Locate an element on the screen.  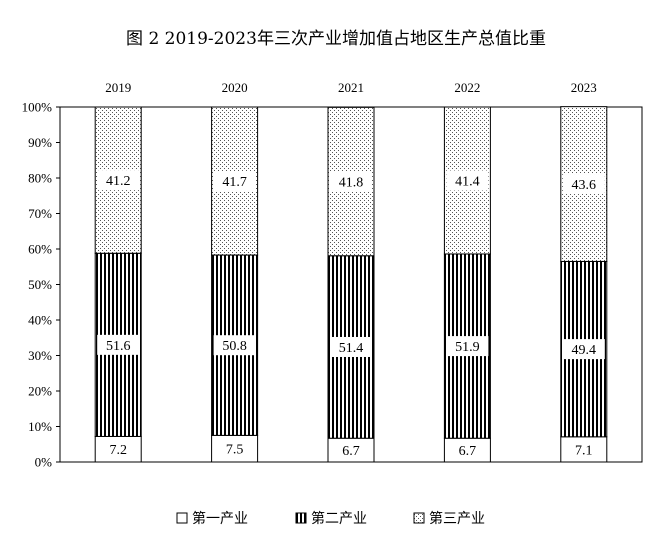
data-label: 49.4 is located at coordinates (584, 350).